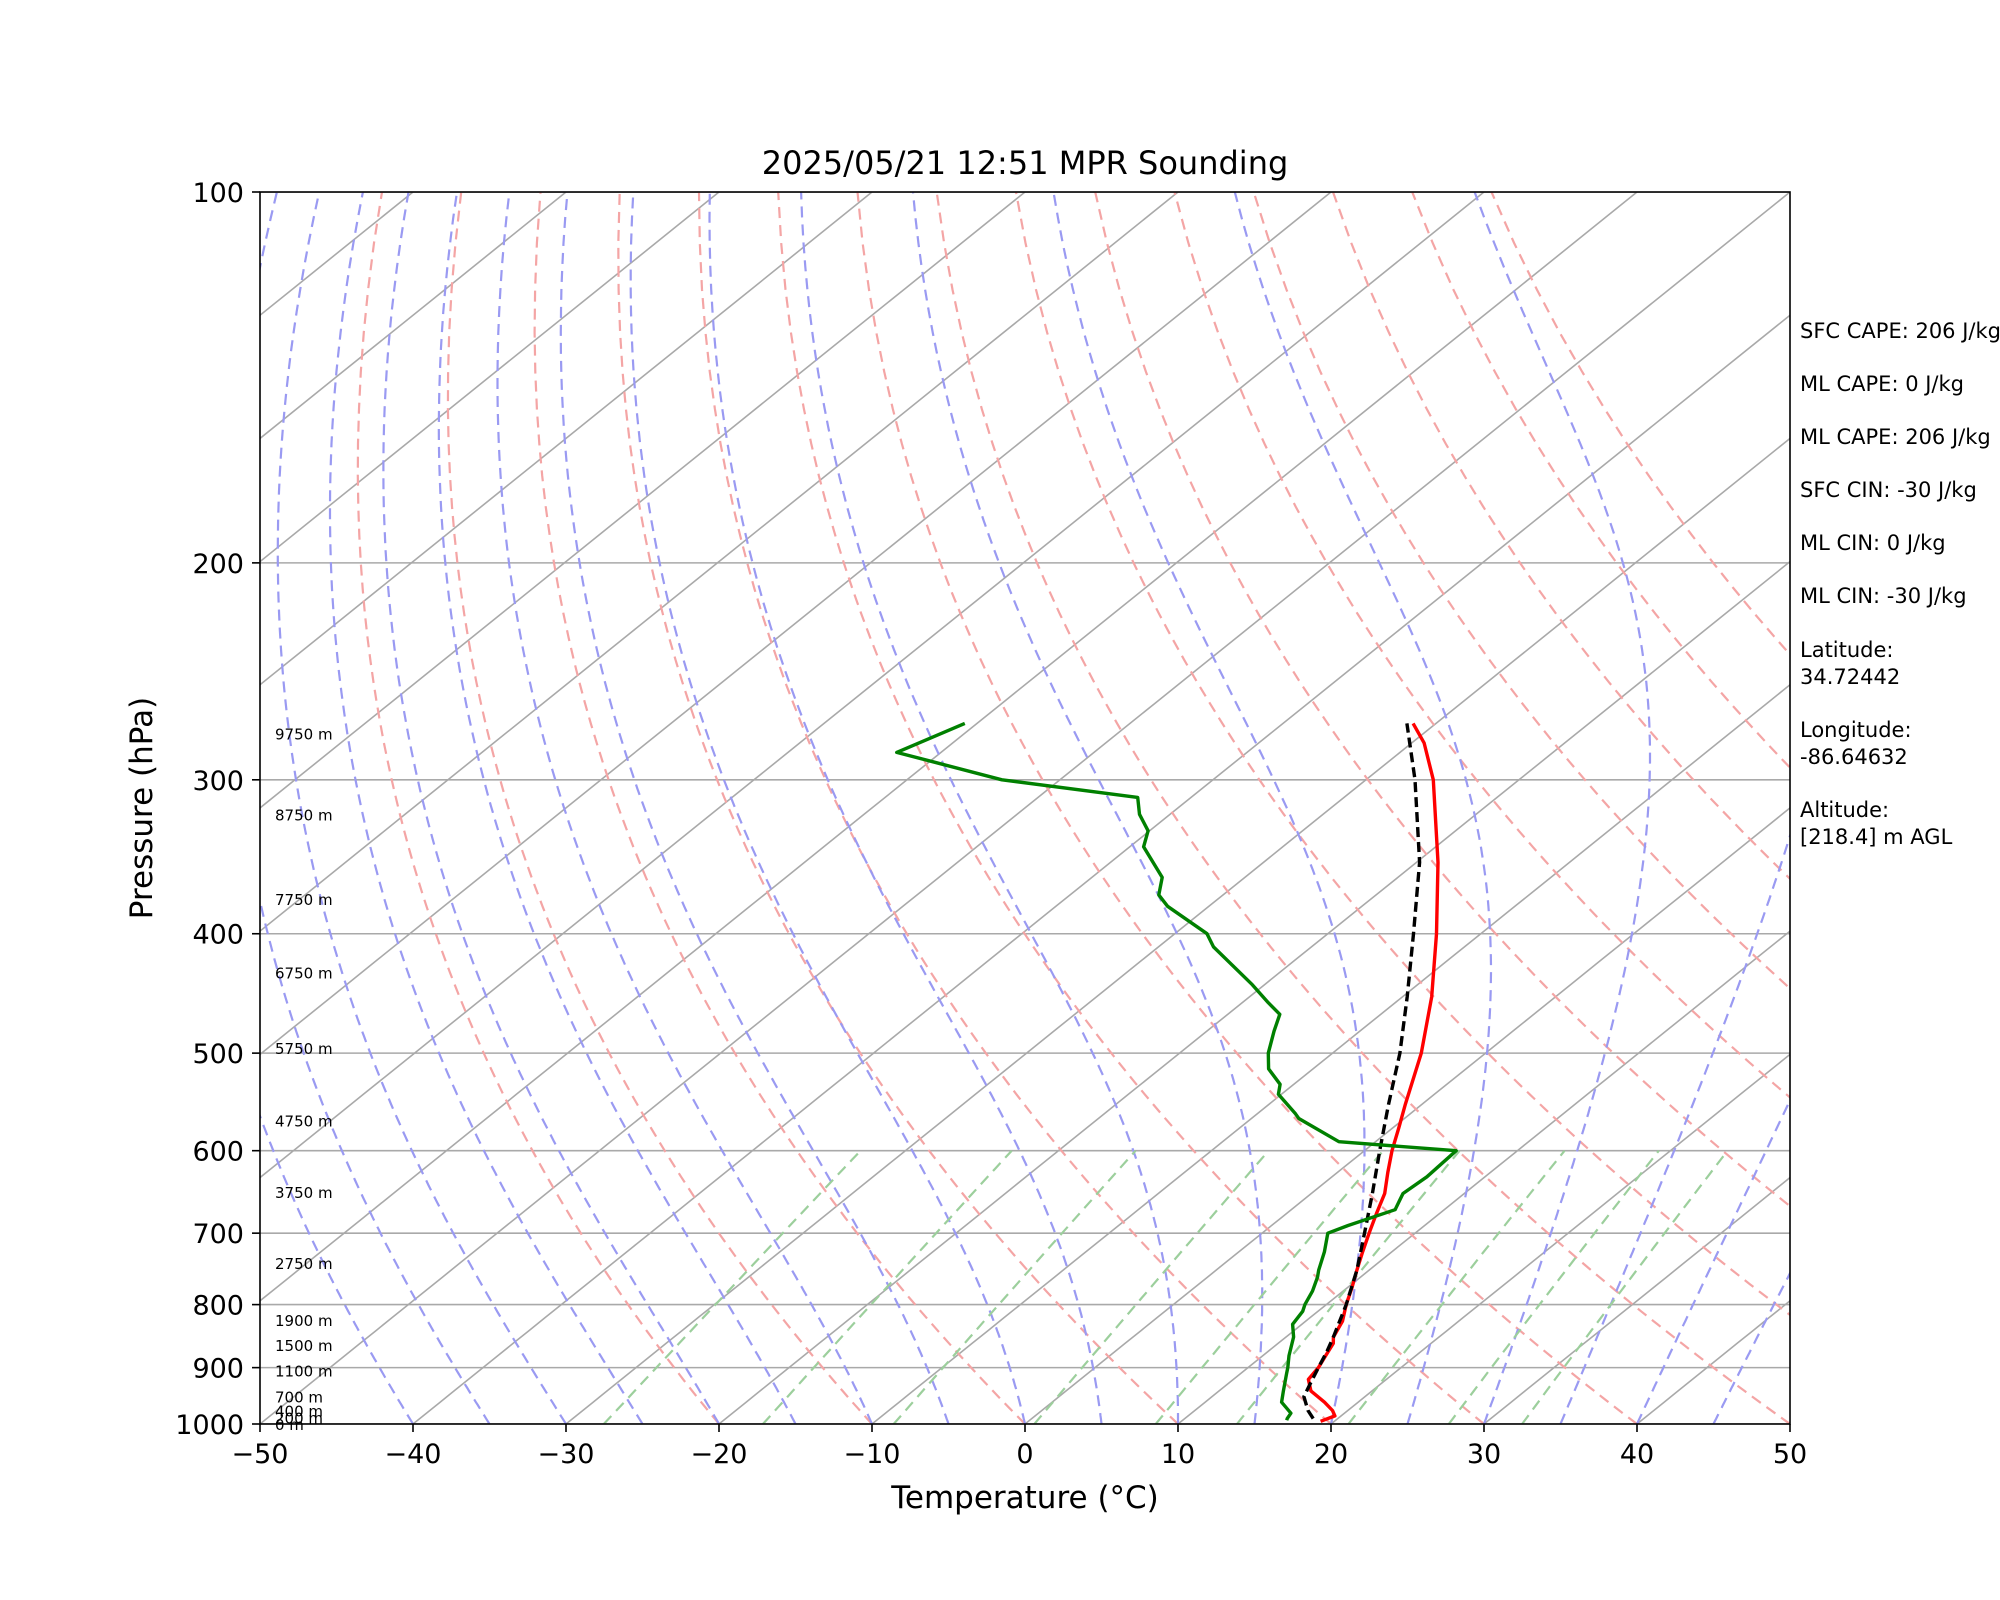 The image size is (2000, 1600). Describe the element at coordinates (1847, 650) in the screenshot. I see `sounding-parameter-text: Latitude:` at that location.